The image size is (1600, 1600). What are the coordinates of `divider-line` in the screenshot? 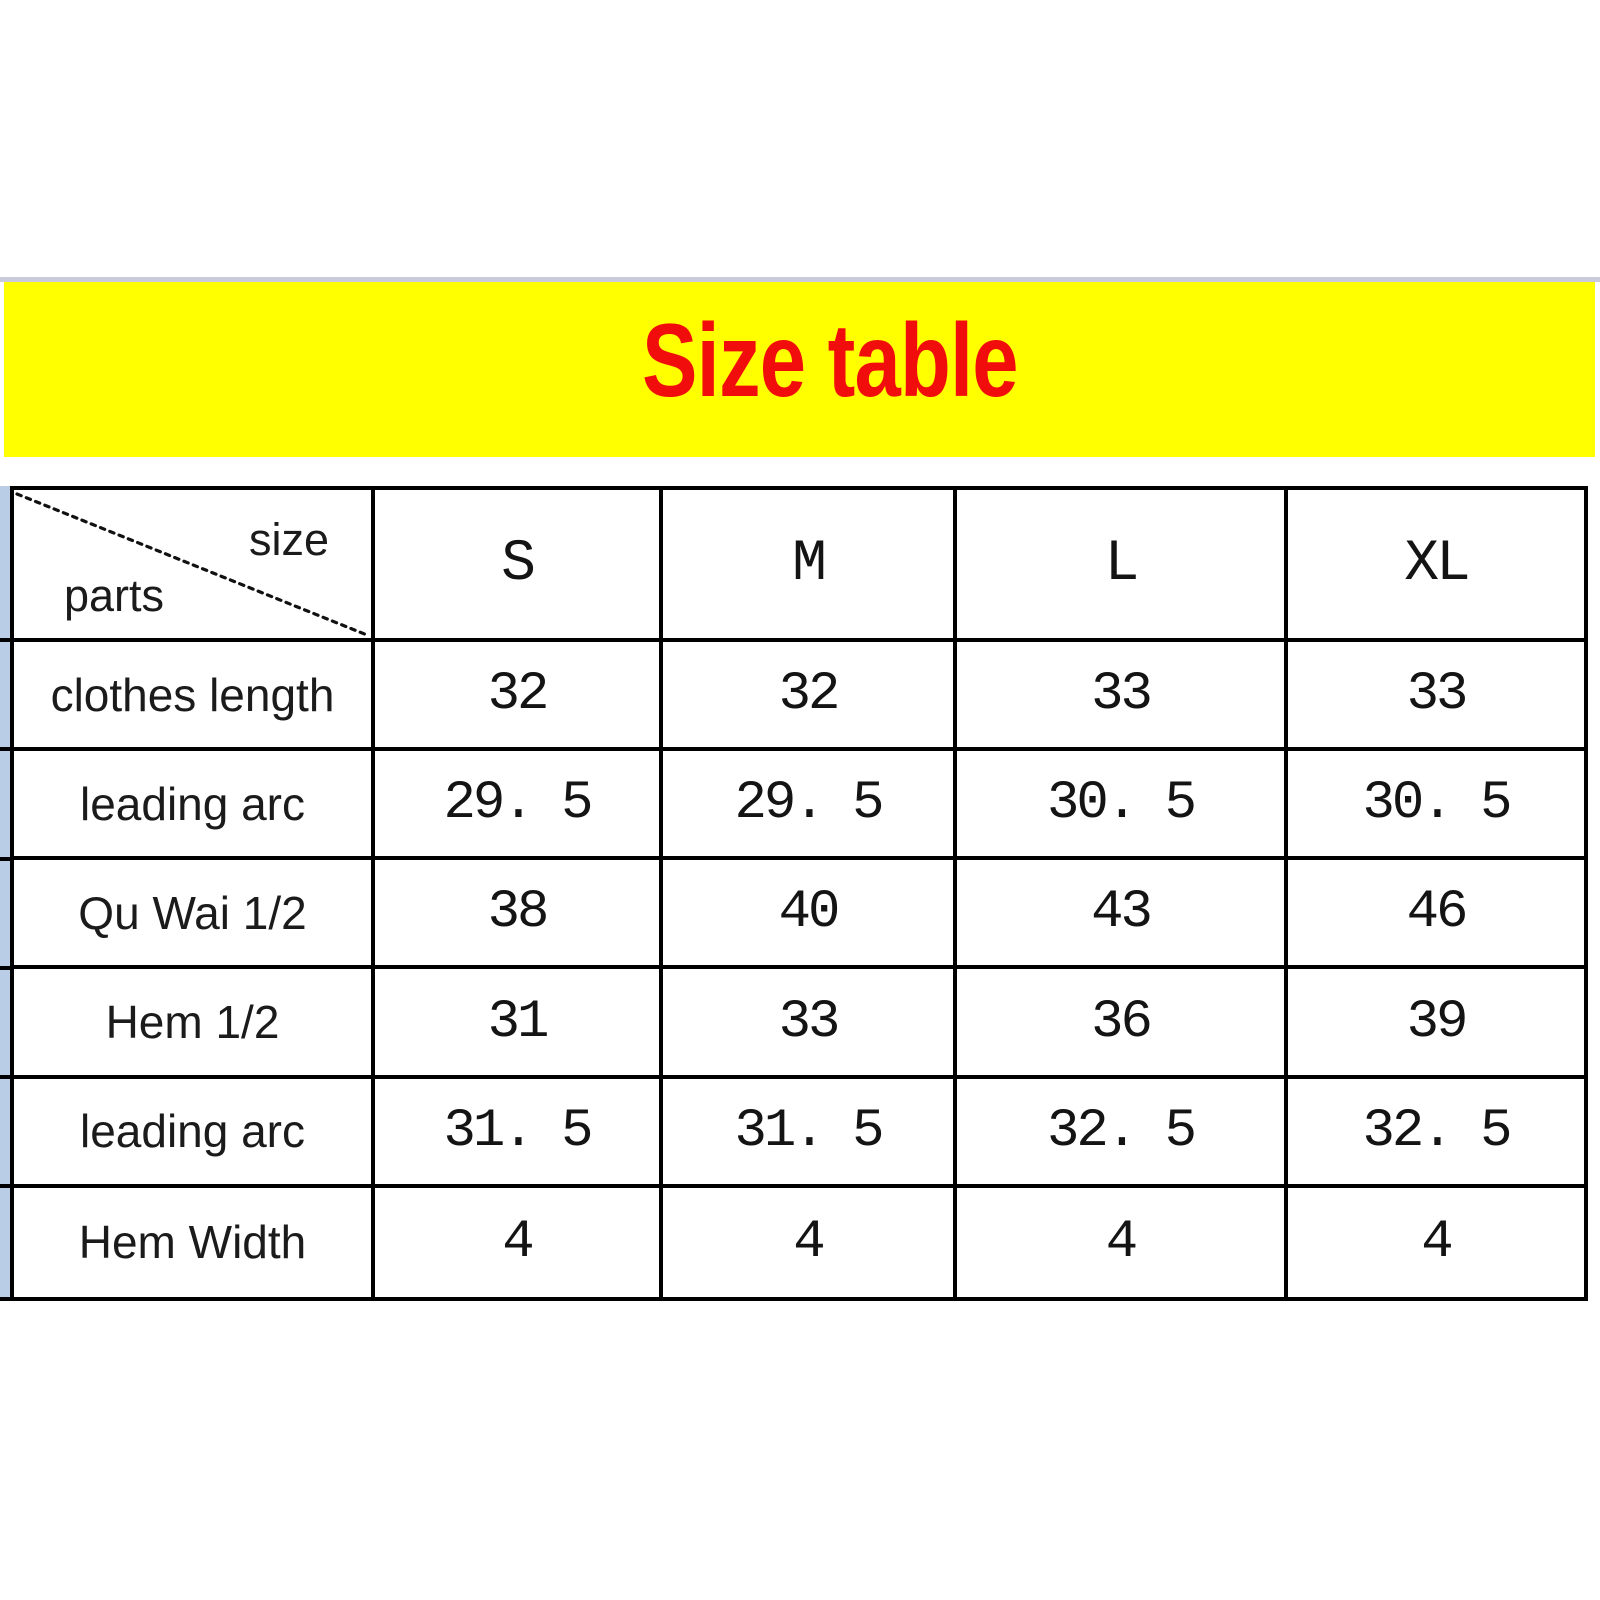 It's located at (800, 279).